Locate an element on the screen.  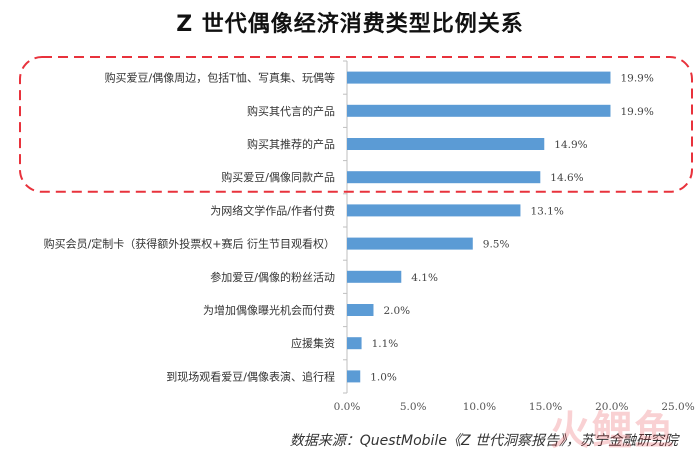
data-label: 1.1% is located at coordinates (385, 344).